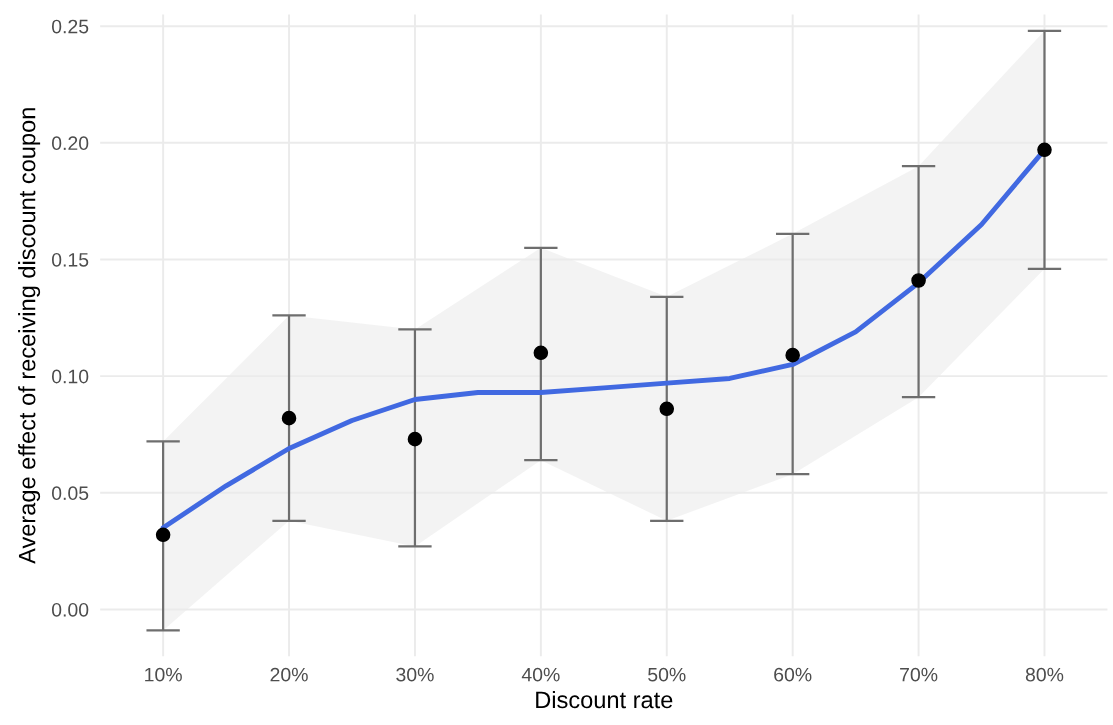 This screenshot has height=725, width=1113. Describe the element at coordinates (289, 674) in the screenshot. I see `x-tick-label: 20%` at that location.